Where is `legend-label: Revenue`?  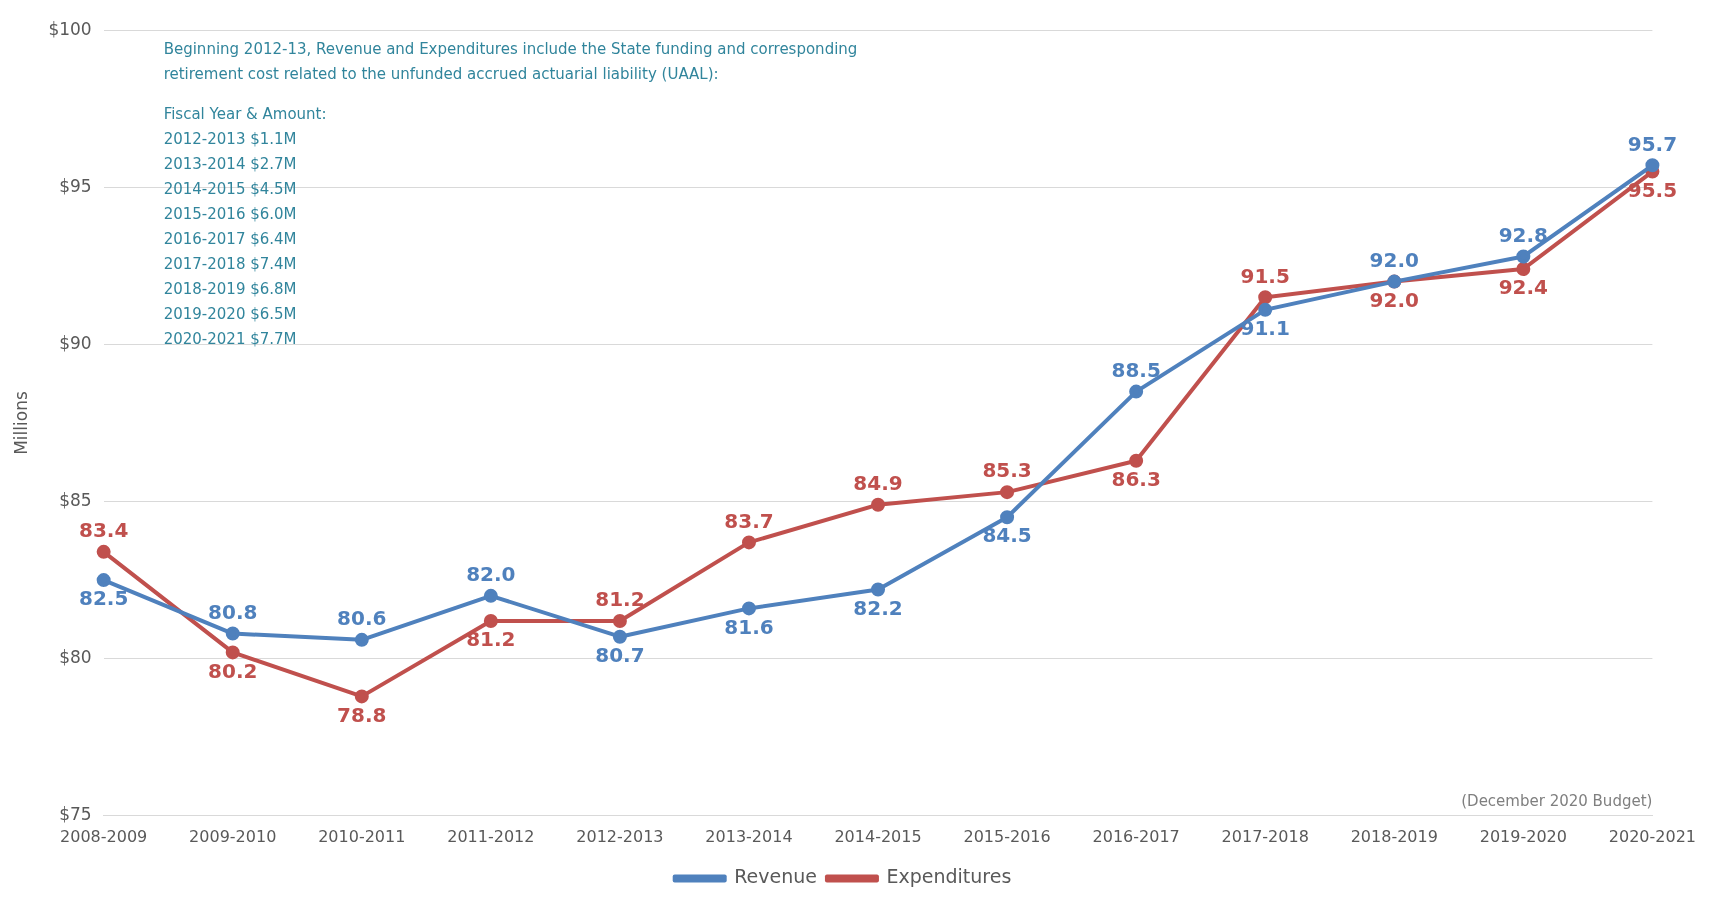 legend-label: Revenue is located at coordinates (775, 876).